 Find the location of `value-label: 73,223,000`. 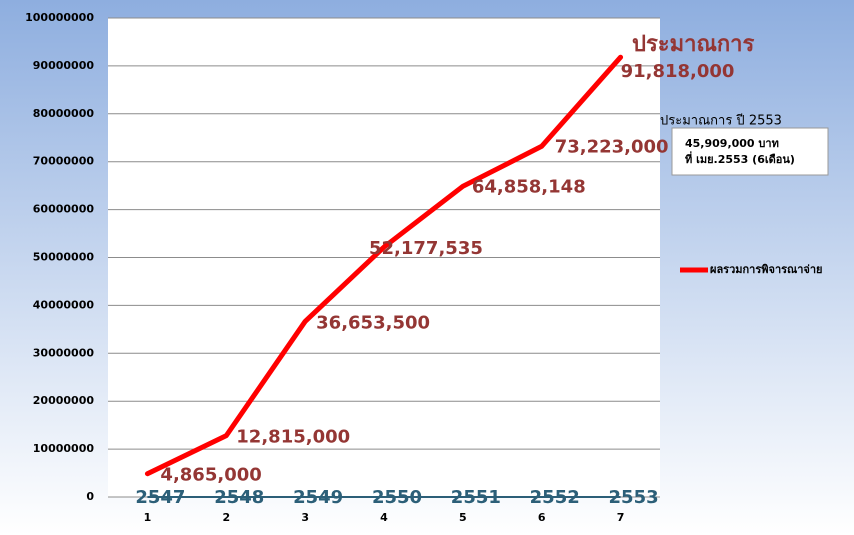

value-label: 73,223,000 is located at coordinates (612, 146).